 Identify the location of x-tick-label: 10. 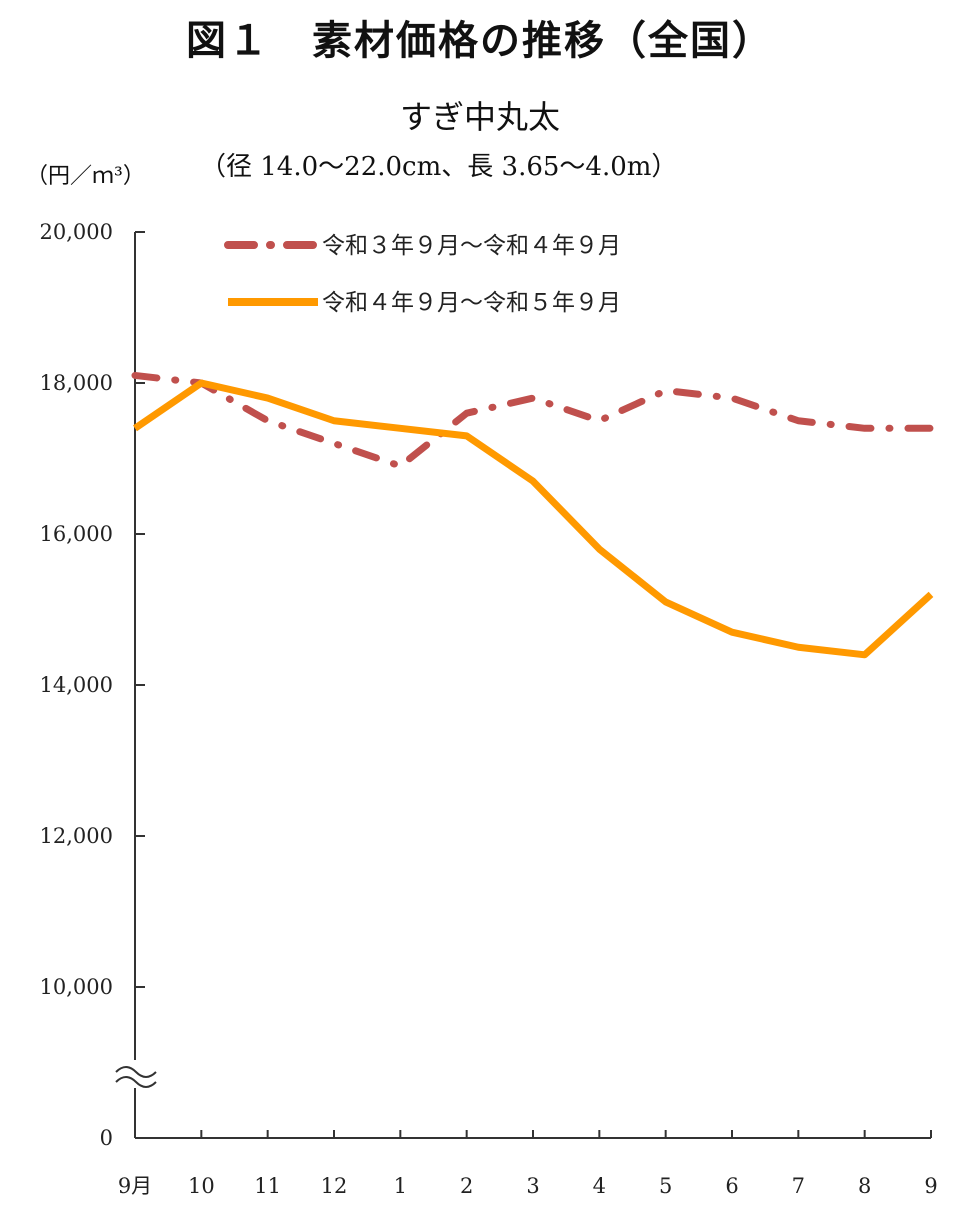
(201, 1186).